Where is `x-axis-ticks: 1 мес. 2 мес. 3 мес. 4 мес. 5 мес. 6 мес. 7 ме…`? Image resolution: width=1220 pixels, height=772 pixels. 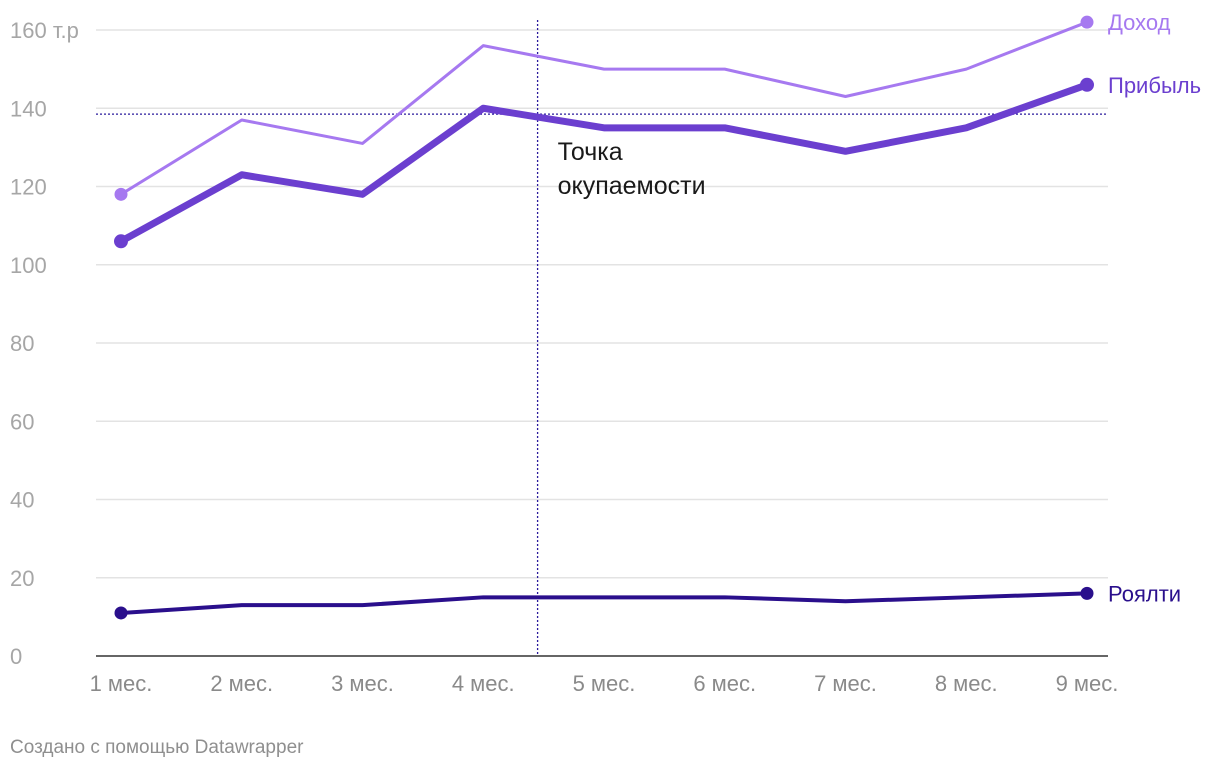
x-axis-ticks: 1 мес. 2 мес. 3 мес. 4 мес. 5 мес. 6 мес. 7 ме… is located at coordinates (604, 683).